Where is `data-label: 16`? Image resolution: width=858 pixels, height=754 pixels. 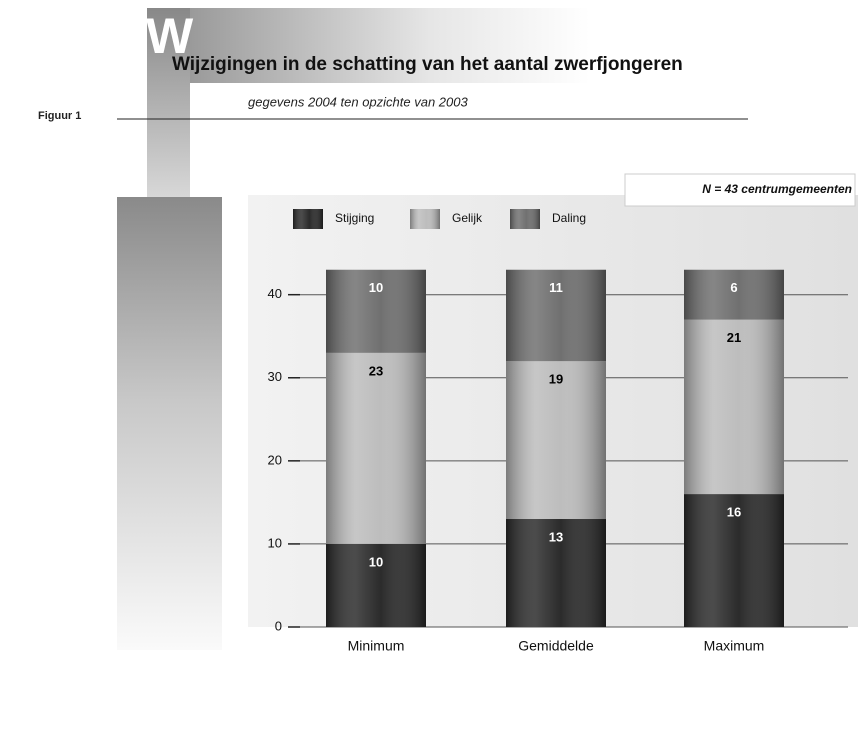 data-label: 16 is located at coordinates (734, 512).